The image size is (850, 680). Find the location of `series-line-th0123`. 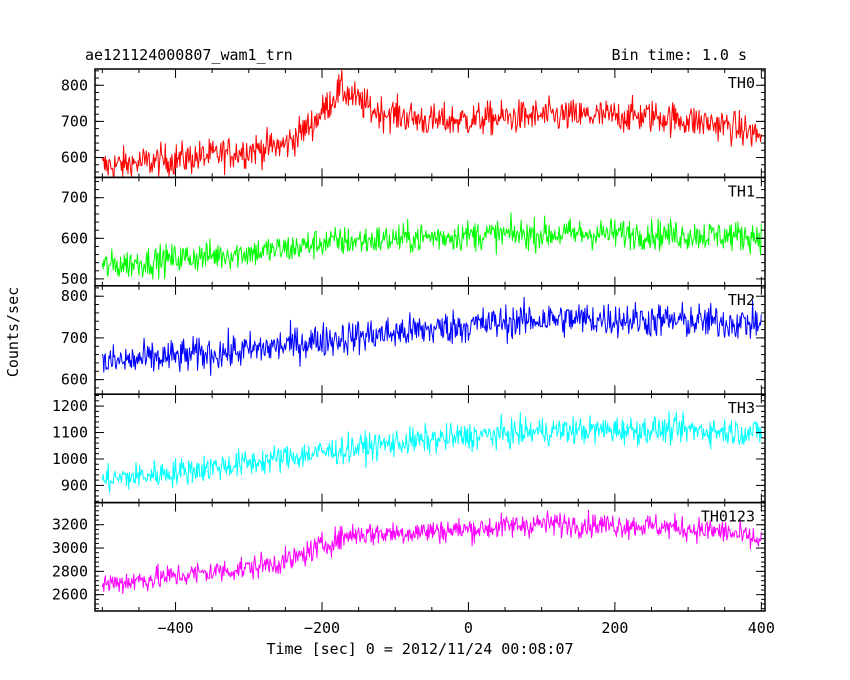

series-line-th0123 is located at coordinates (431, 552).